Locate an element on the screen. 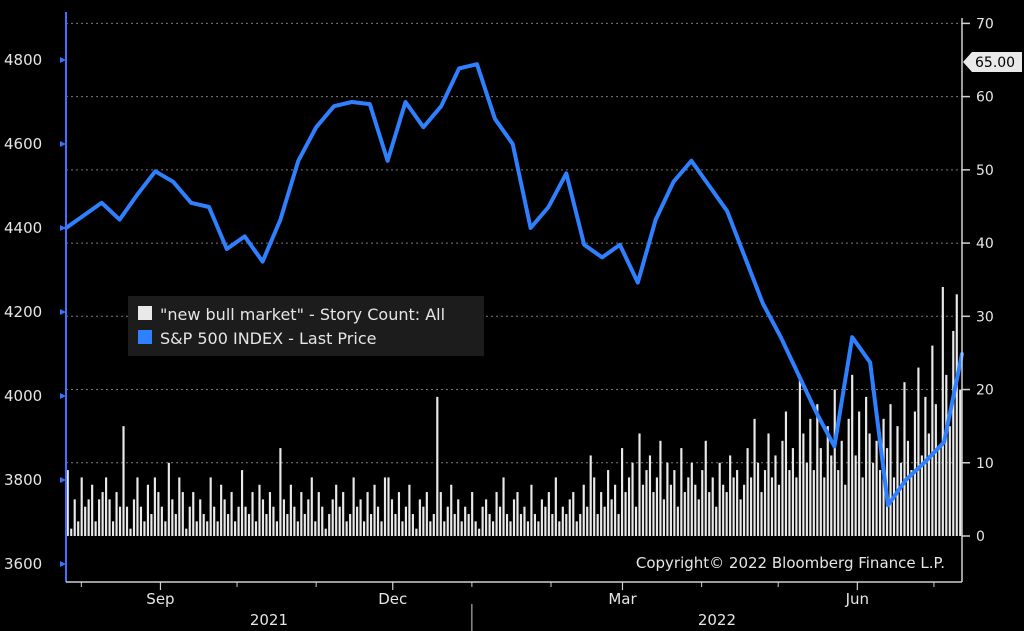 The height and width of the screenshot is (631, 1024). year-label: 2022 is located at coordinates (717, 620).